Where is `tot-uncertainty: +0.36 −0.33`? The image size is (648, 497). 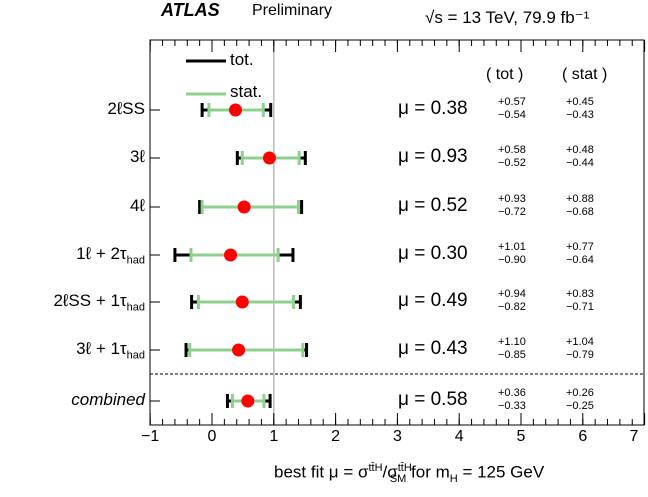
tot-uncertainty: +0.36 −0.33 is located at coordinates (512, 400).